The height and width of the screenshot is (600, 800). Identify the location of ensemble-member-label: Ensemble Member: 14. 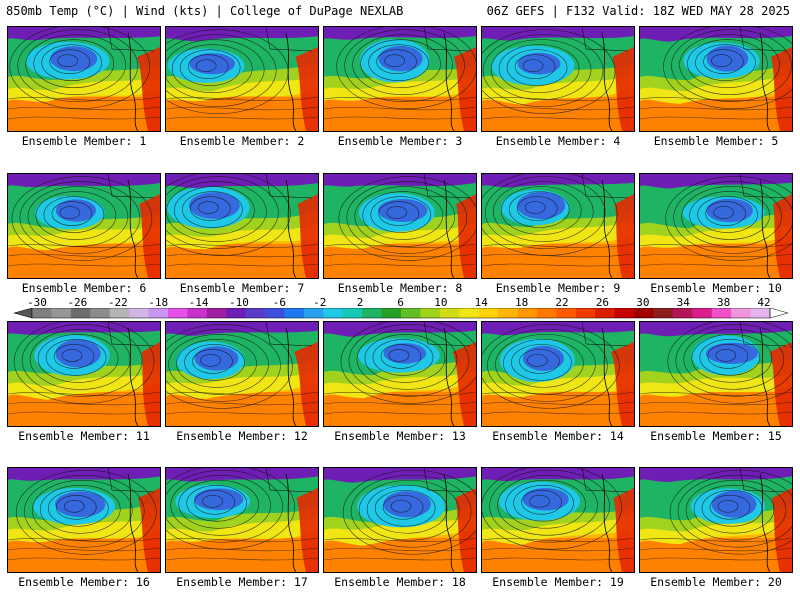
(558, 436).